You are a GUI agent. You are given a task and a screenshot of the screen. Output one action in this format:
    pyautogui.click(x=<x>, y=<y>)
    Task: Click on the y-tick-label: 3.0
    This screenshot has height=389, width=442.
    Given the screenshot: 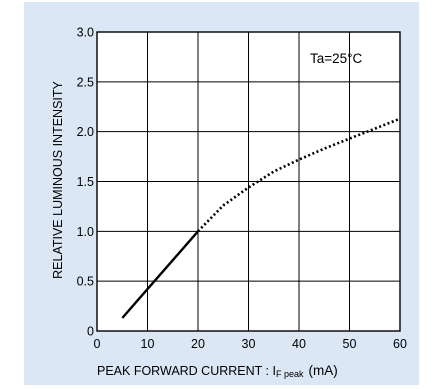 What is the action you would take?
    pyautogui.click(x=85, y=33)
    